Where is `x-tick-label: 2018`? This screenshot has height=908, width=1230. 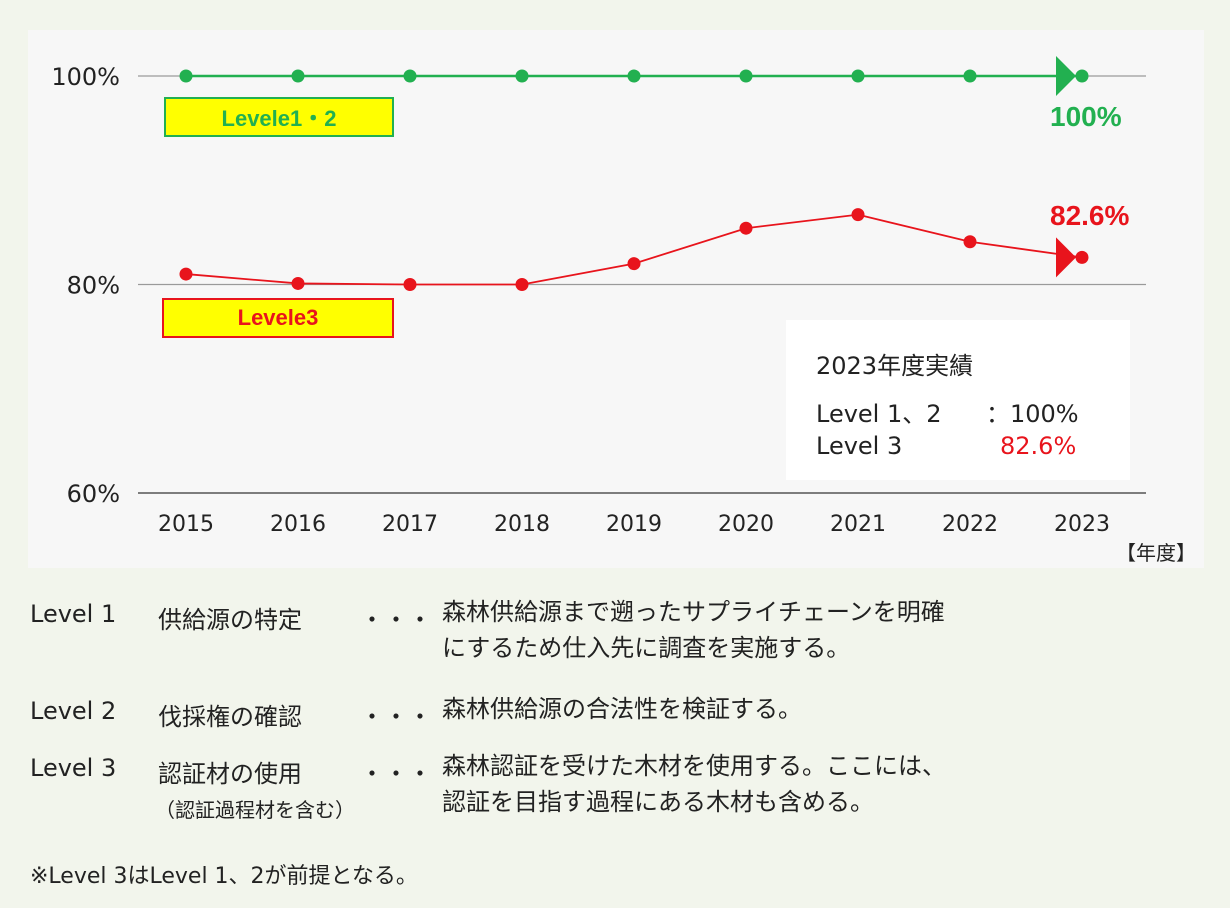
x-tick-label: 2018 is located at coordinates (522, 524).